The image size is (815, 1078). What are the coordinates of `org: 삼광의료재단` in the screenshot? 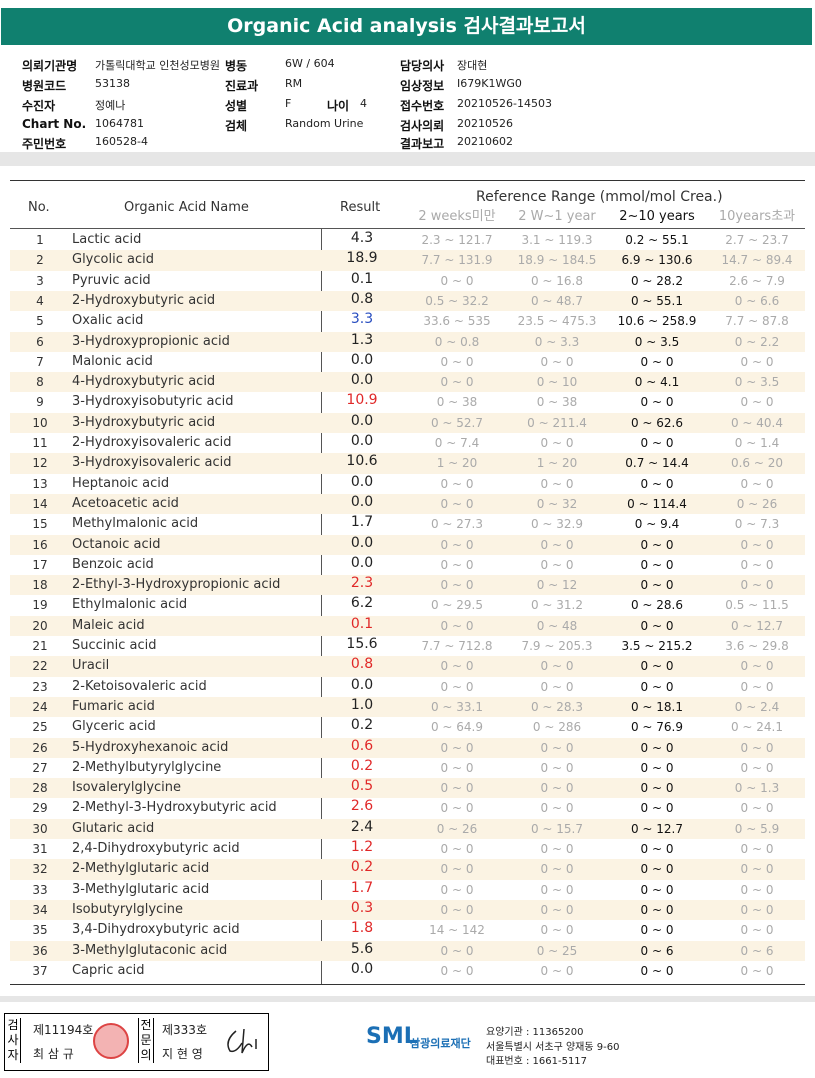 It's located at (440, 1043).